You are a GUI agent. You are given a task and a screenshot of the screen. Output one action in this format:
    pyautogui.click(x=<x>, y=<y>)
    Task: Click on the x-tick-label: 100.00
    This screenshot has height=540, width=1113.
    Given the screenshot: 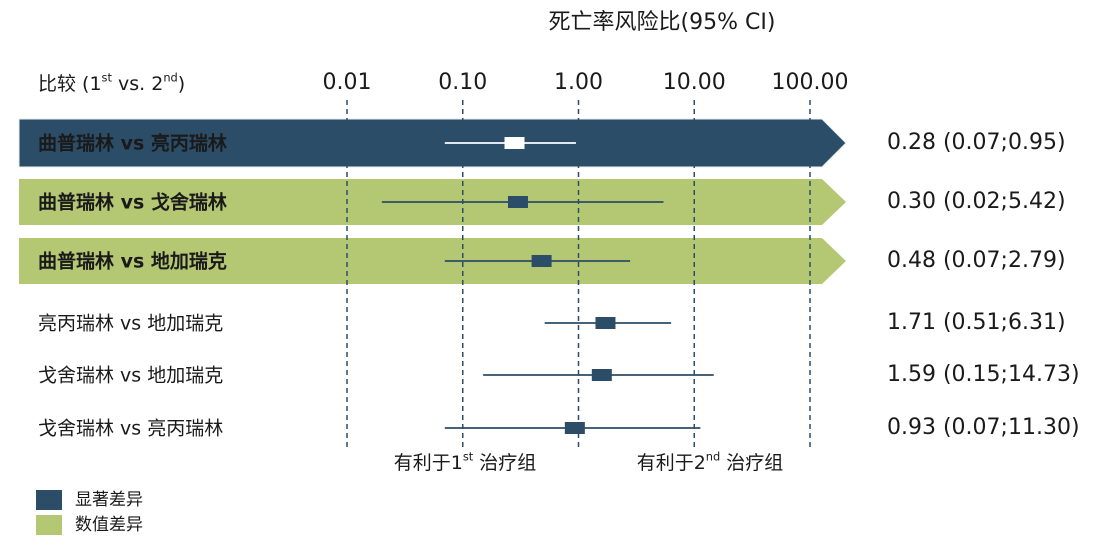 What is the action you would take?
    pyautogui.click(x=810, y=82)
    